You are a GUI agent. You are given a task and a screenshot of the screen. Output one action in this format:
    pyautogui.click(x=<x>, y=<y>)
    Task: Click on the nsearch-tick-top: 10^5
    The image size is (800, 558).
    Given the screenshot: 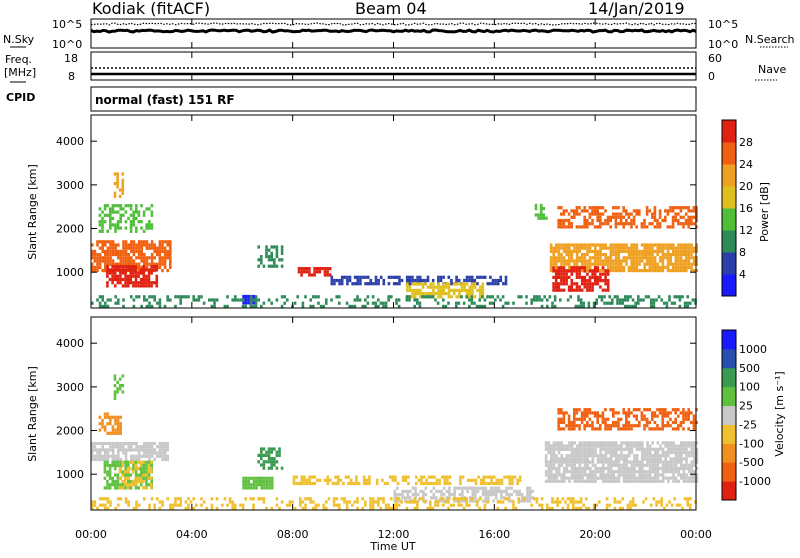 What is the action you would take?
    pyautogui.click(x=723, y=24)
    